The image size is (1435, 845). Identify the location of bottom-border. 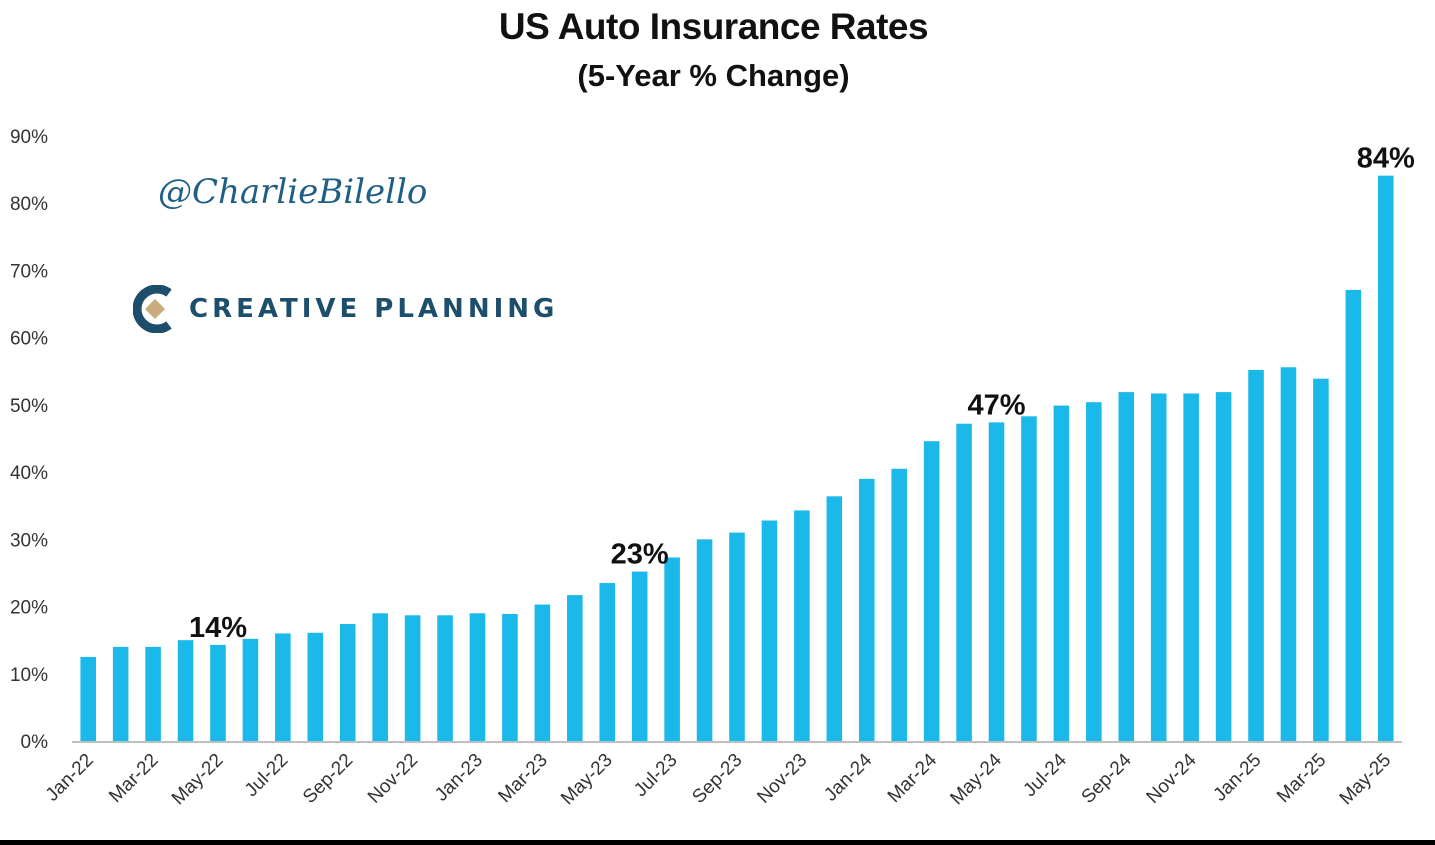
(717, 842).